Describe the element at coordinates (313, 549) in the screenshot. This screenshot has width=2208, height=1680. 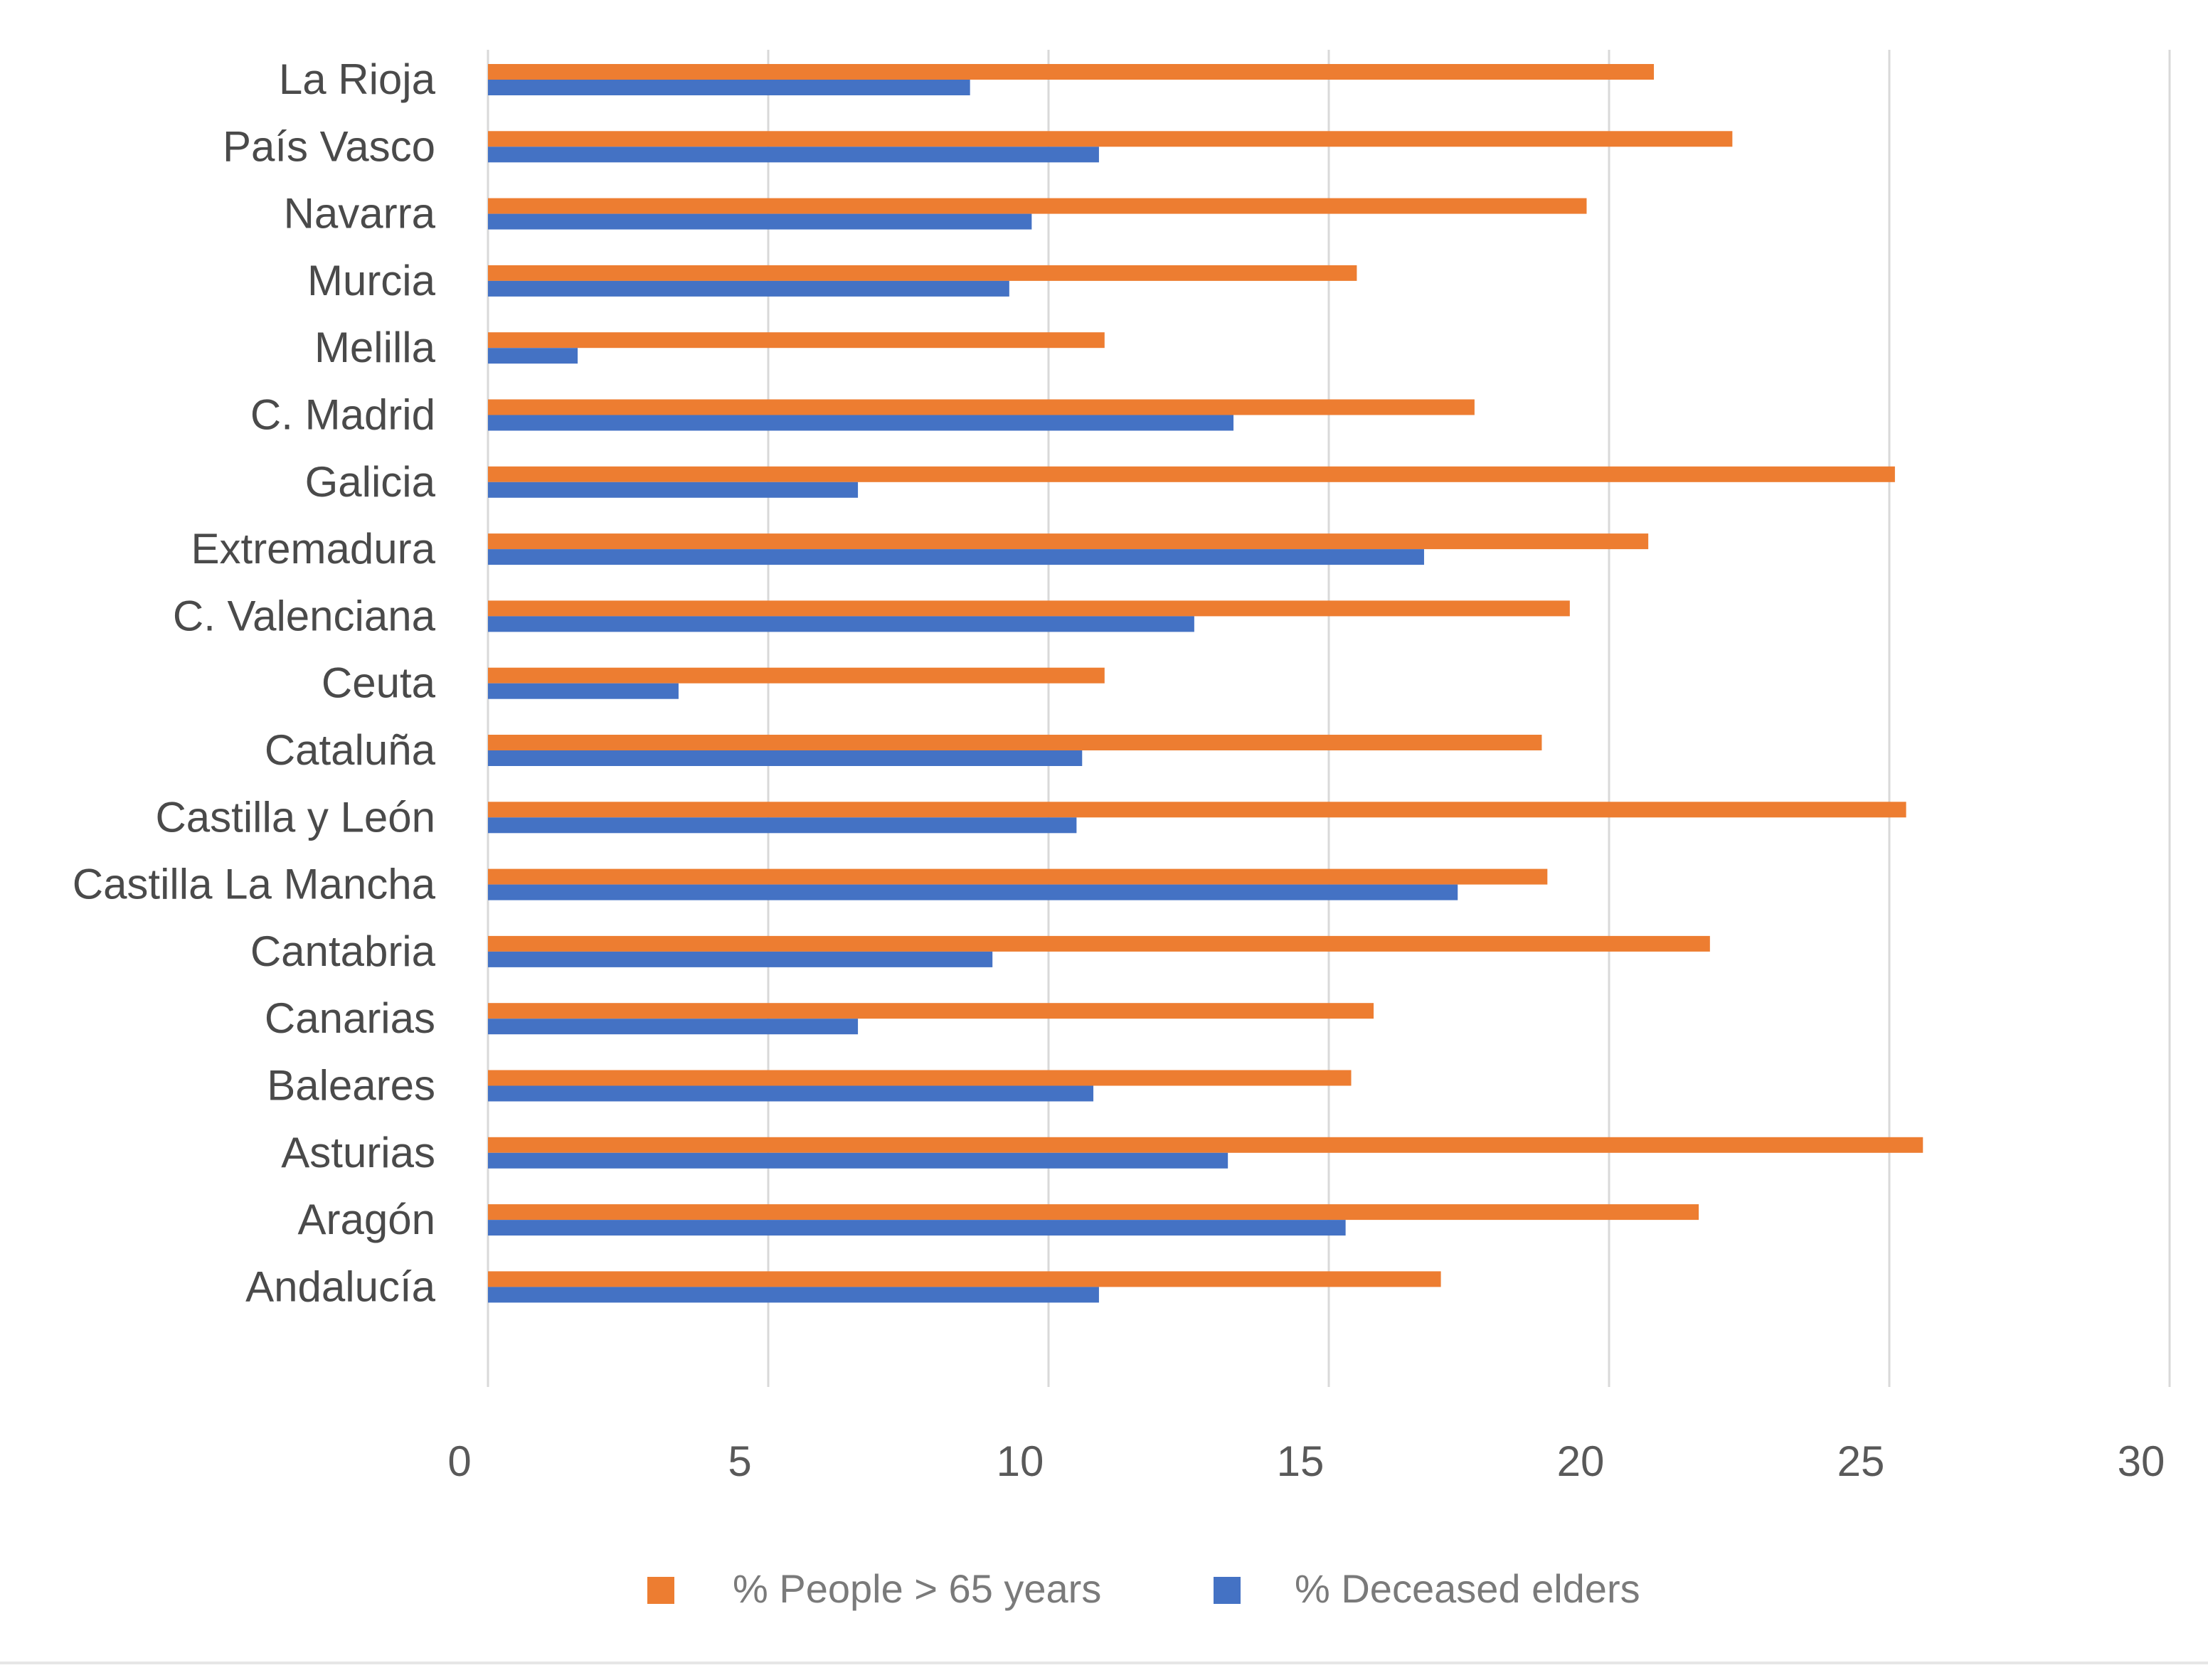
I see `category-label: Extremadura` at that location.